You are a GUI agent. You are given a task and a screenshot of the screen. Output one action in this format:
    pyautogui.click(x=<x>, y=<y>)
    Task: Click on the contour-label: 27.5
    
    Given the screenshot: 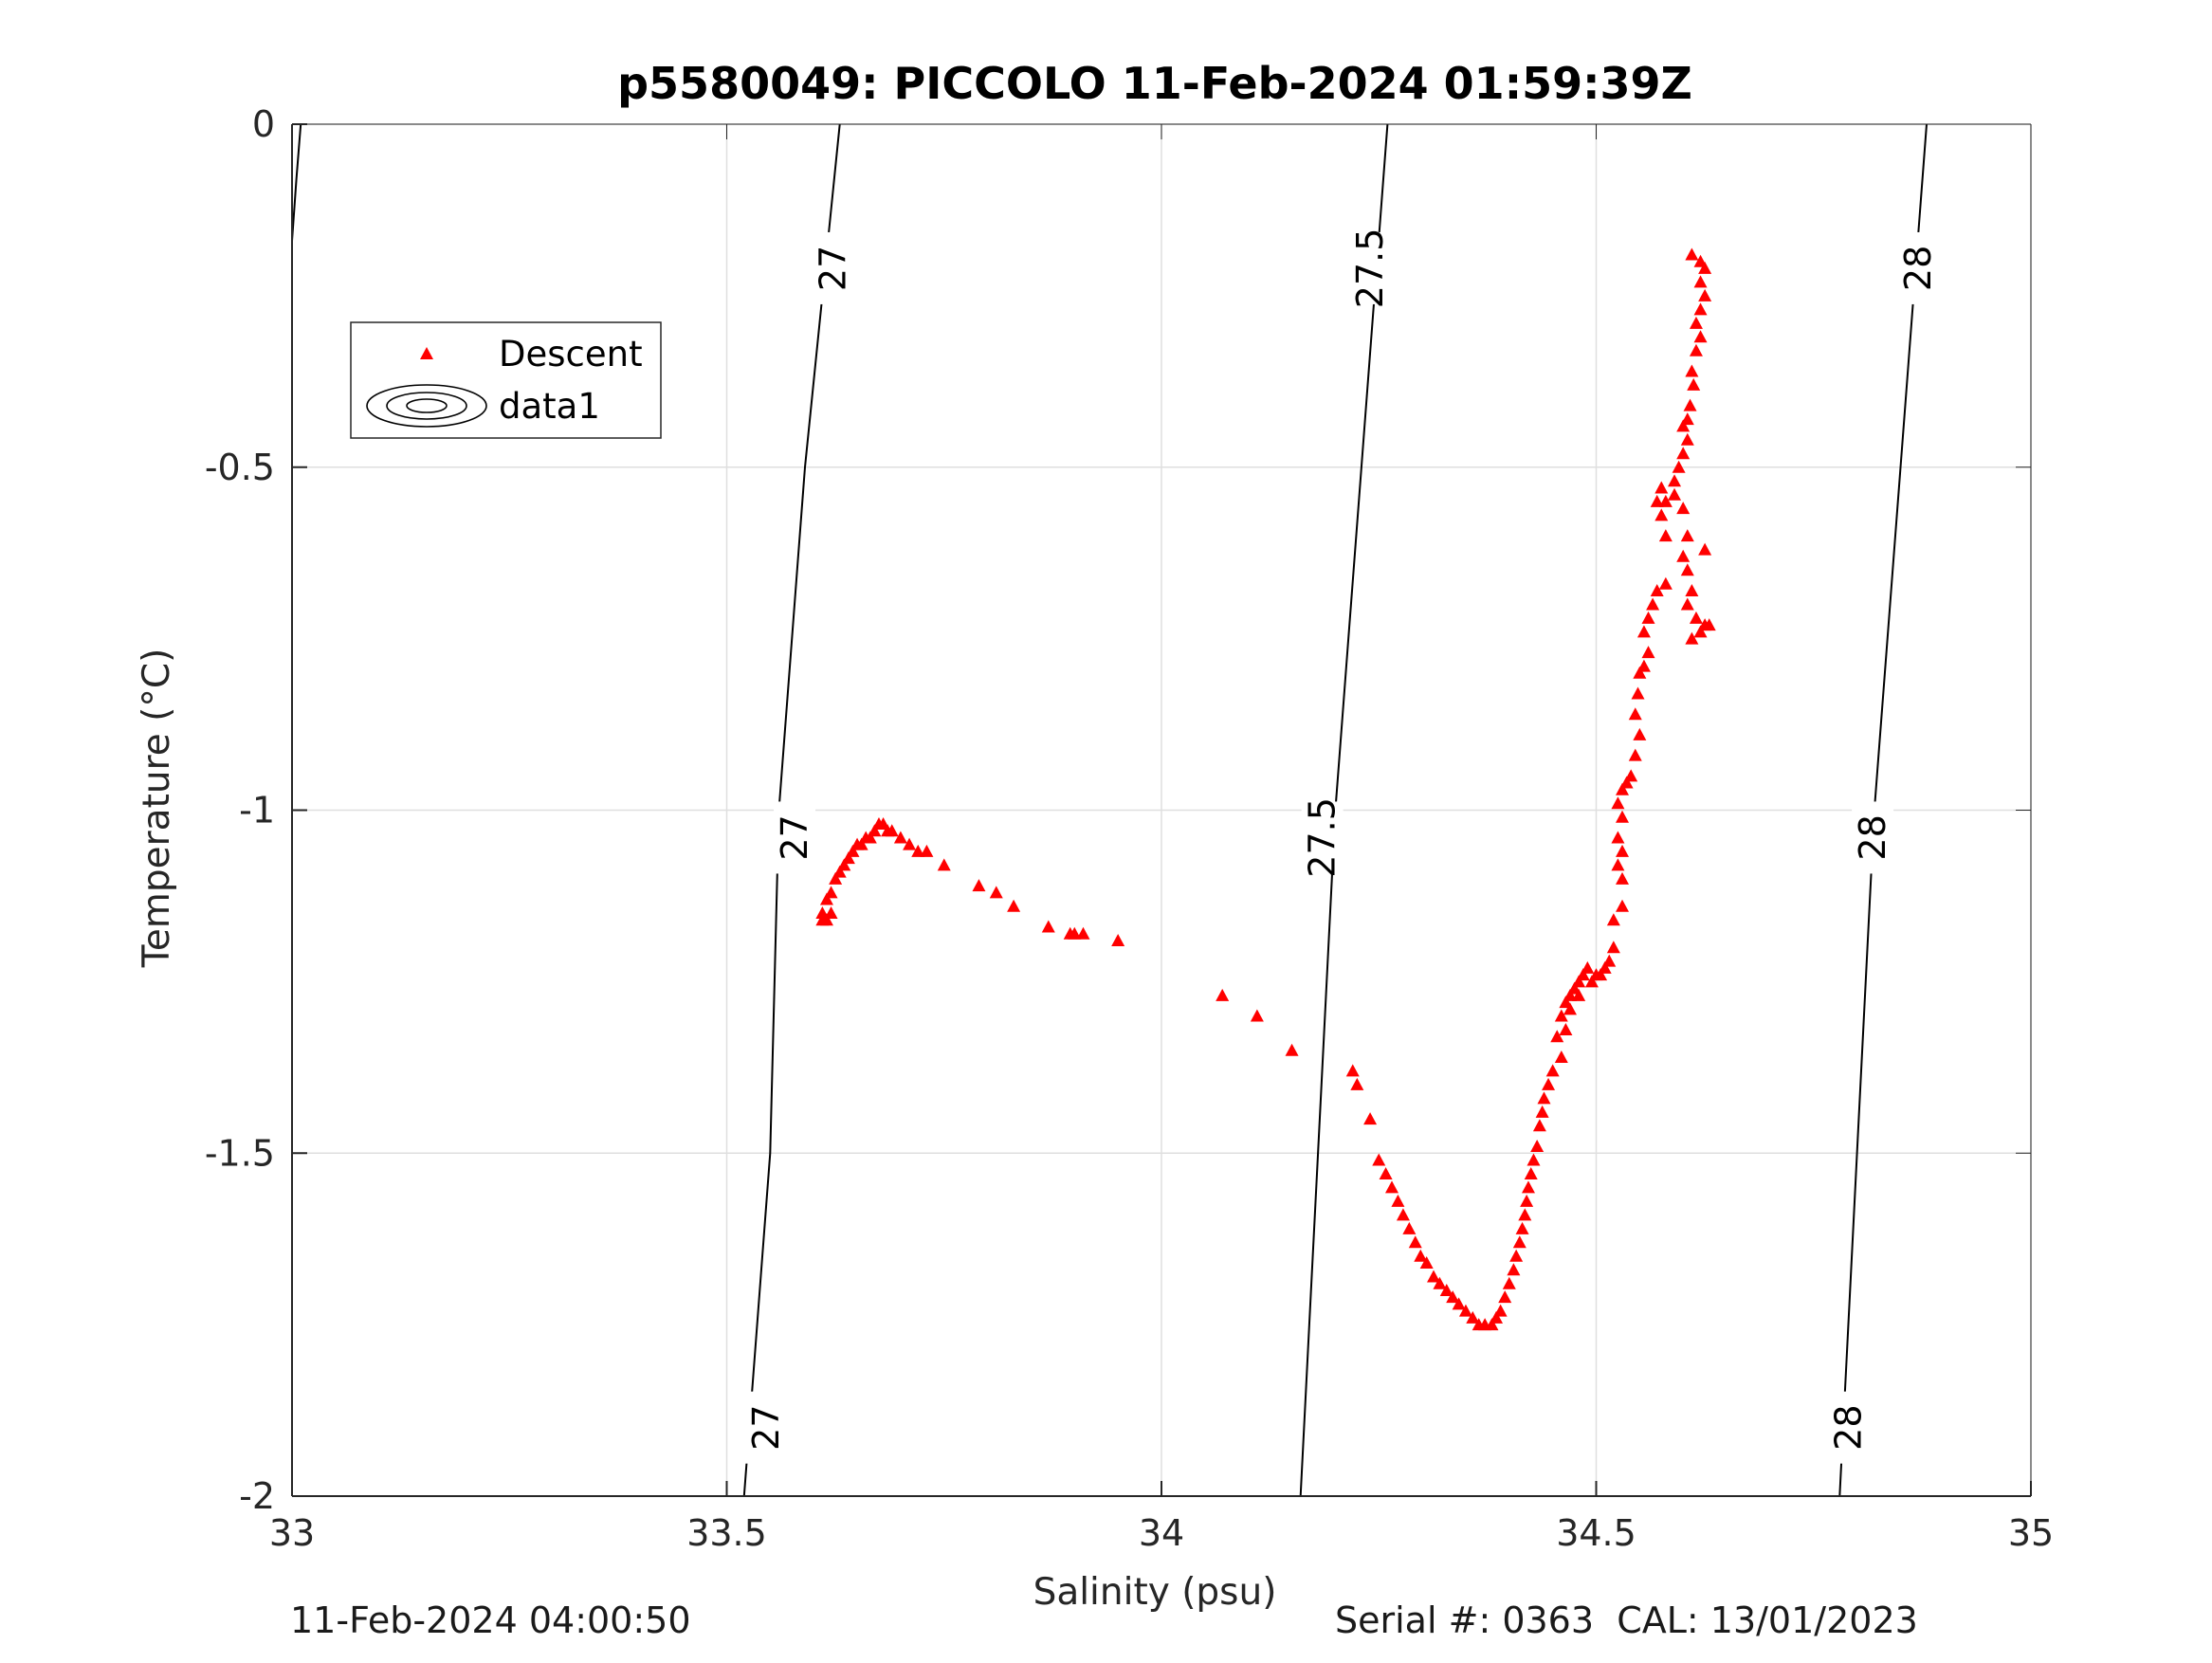 What is the action you would take?
    pyautogui.click(x=1323, y=837)
    